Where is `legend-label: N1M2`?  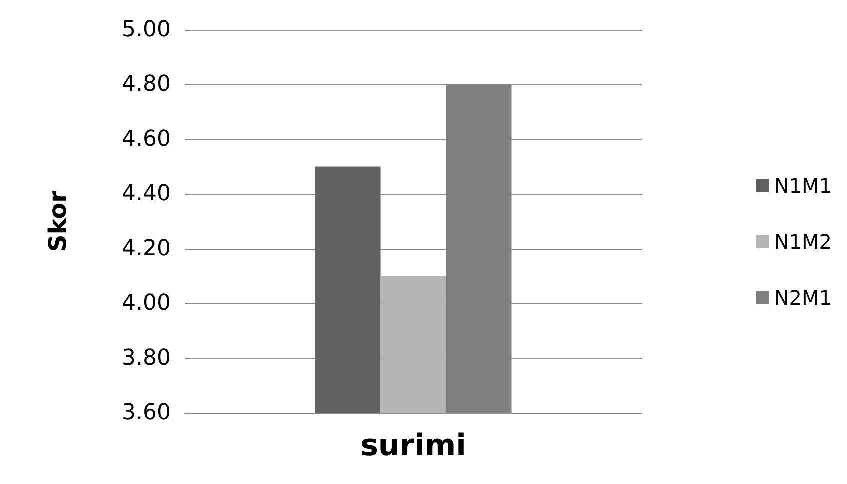 legend-label: N1M2 is located at coordinates (803, 242).